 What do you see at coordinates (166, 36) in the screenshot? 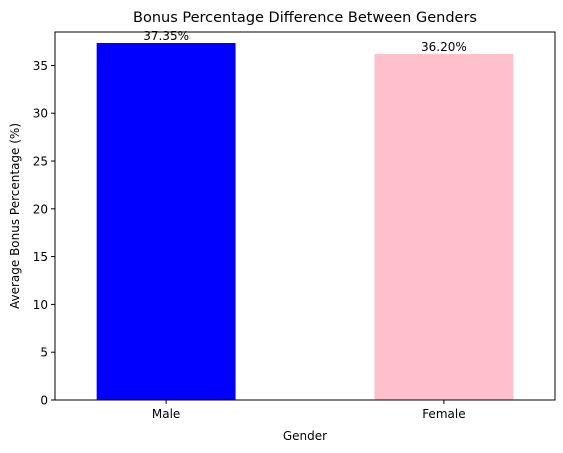
I see `data-label-male: 37.35%` at bounding box center [166, 36].